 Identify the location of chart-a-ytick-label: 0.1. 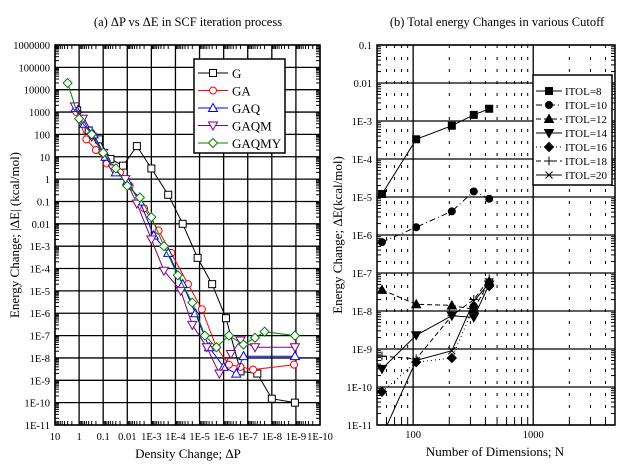
(43, 202).